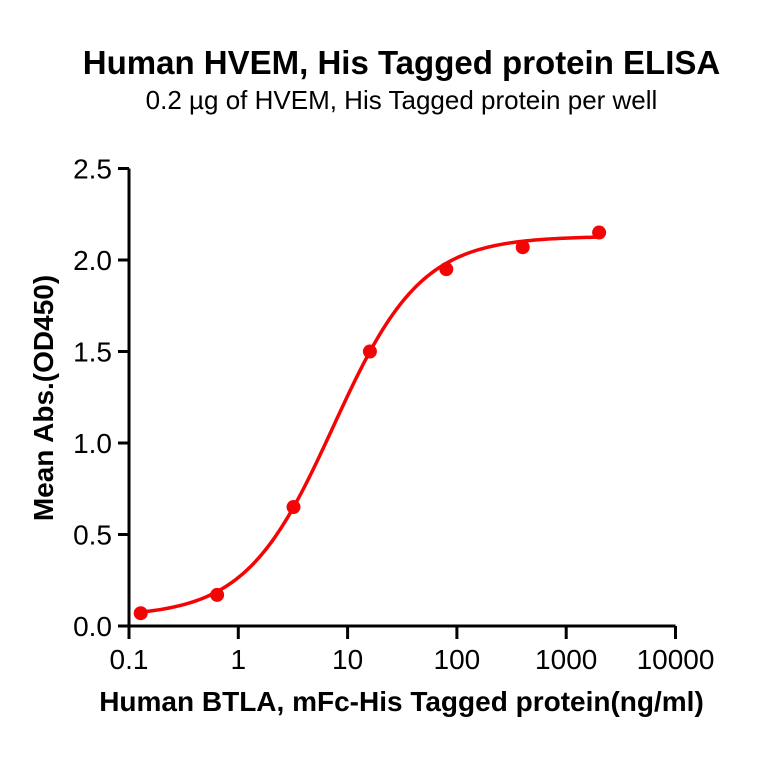 The height and width of the screenshot is (764, 764). I want to click on y-tick-label: 0.0, so click(92, 626).